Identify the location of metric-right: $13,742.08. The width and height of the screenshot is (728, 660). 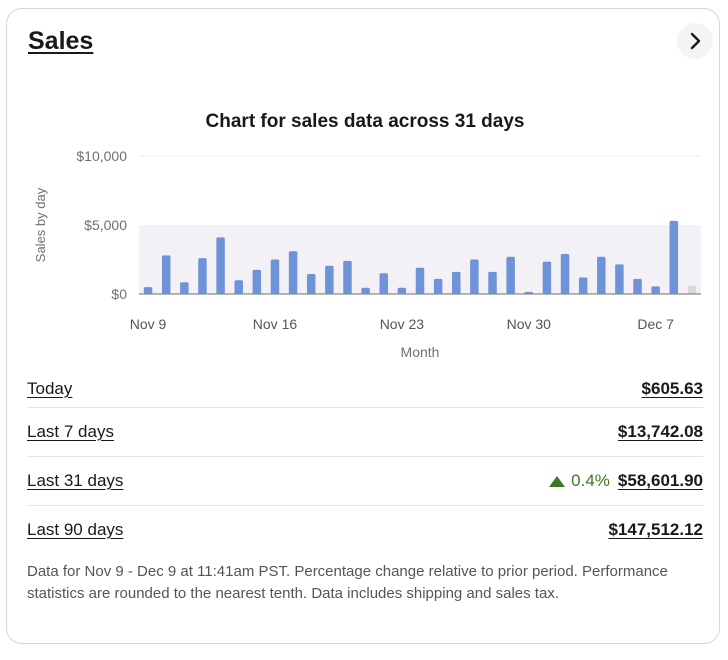
(660, 432).